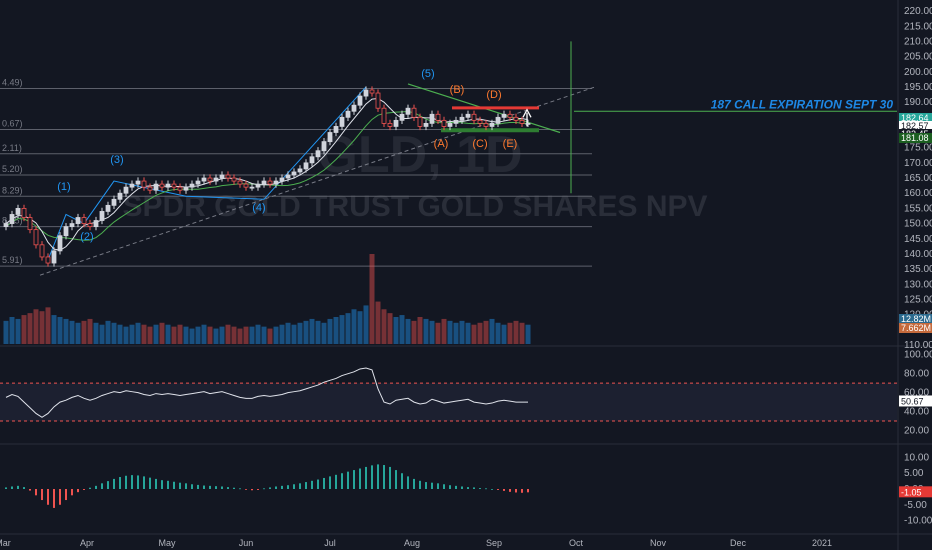  I want to click on price-tick-label: 190.00, so click(918, 102).